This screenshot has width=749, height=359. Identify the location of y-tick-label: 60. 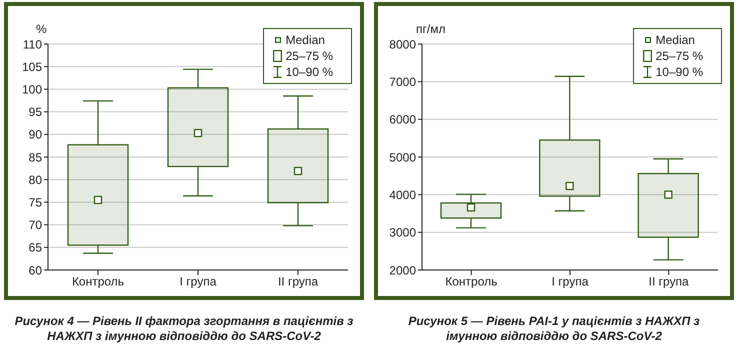
(35, 270).